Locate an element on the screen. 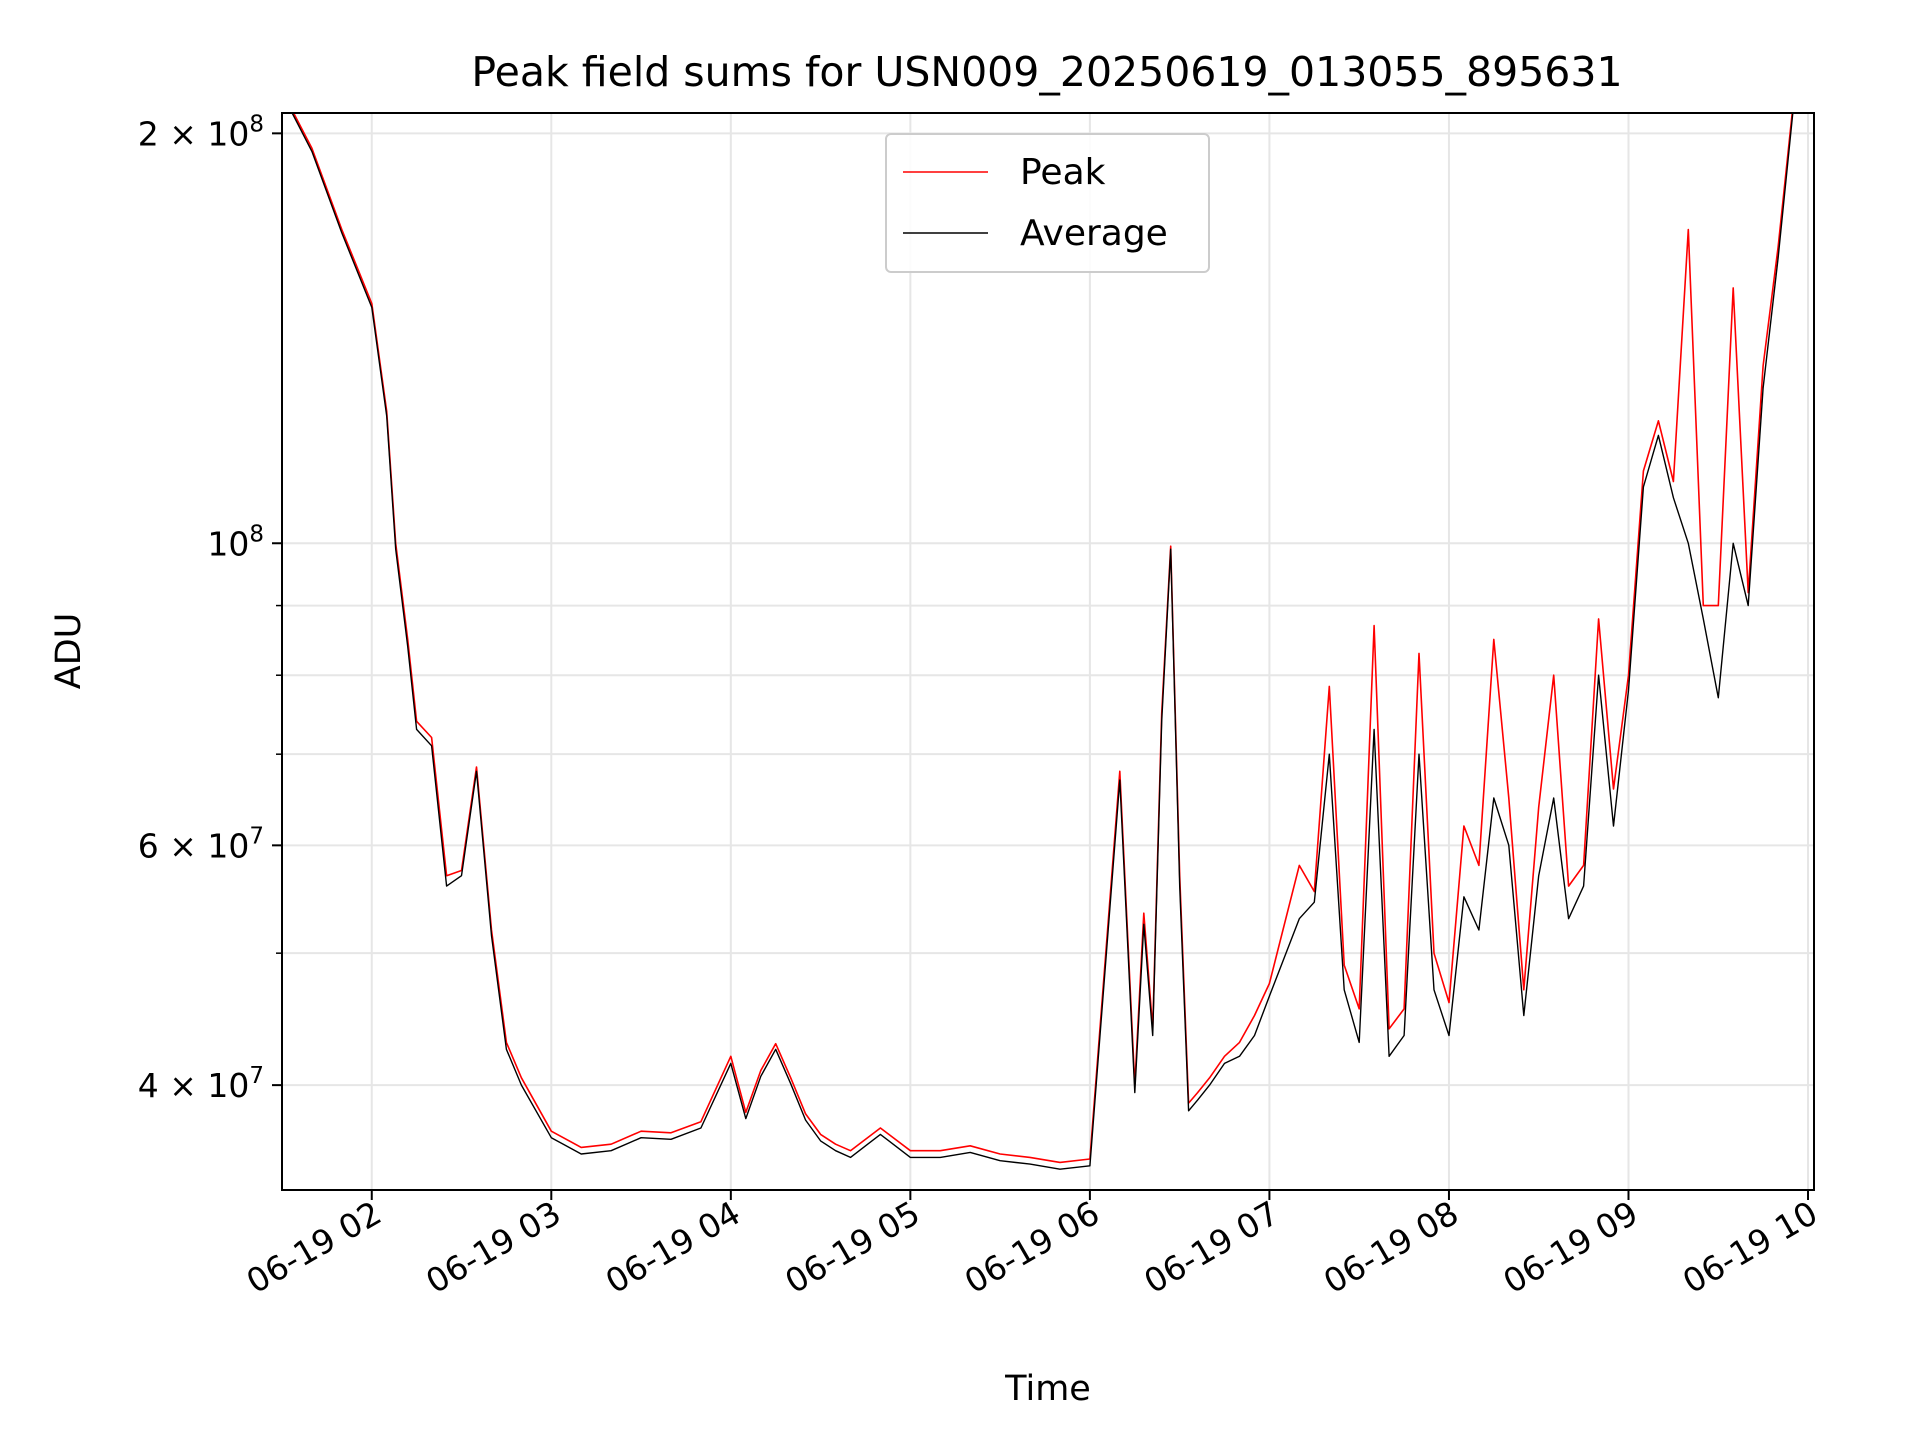  y-tick-label: 2 × 108 is located at coordinates (201, 132).